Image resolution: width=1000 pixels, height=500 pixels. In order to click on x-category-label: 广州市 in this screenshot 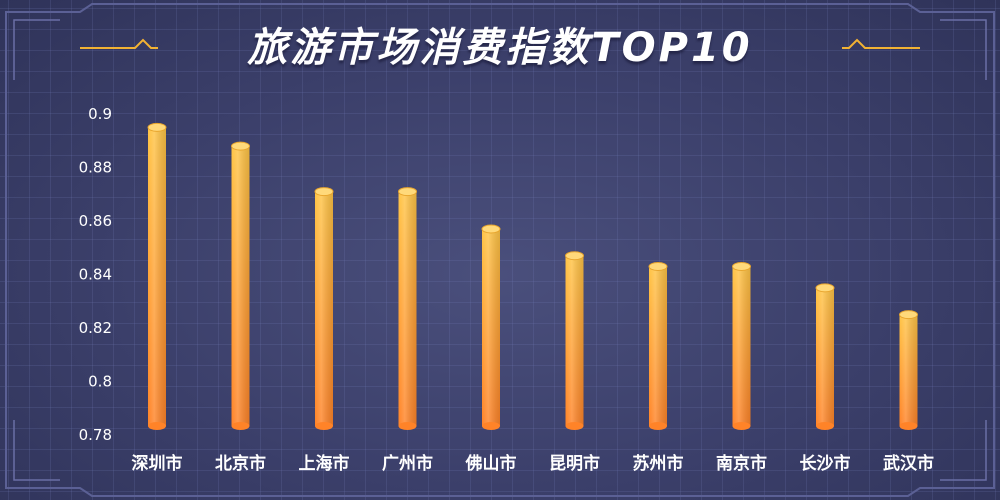, I will do `click(407, 463)`.